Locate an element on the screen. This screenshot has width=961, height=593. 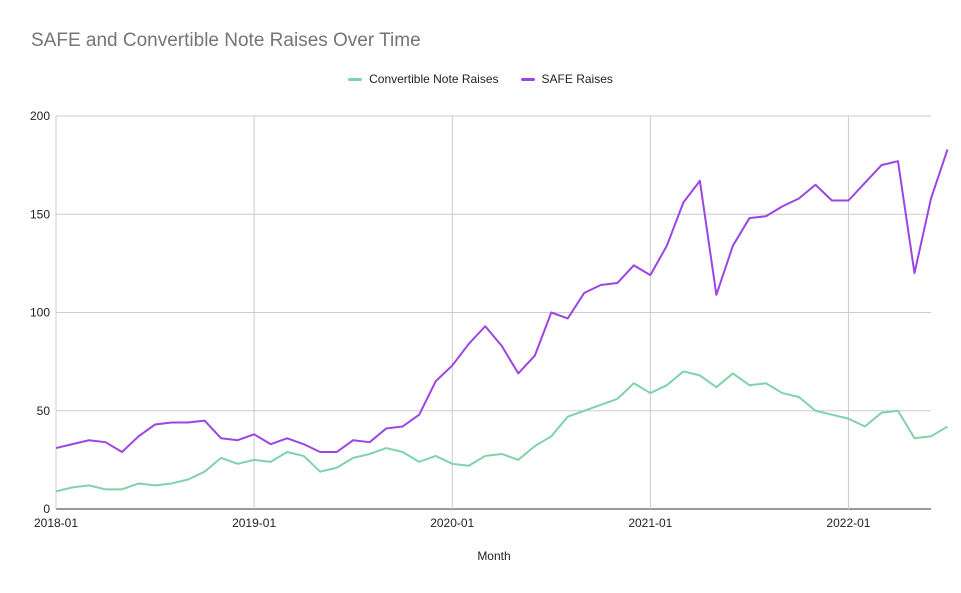
legend: Convertible Note Raises SAFE Raises is located at coordinates (480, 79).